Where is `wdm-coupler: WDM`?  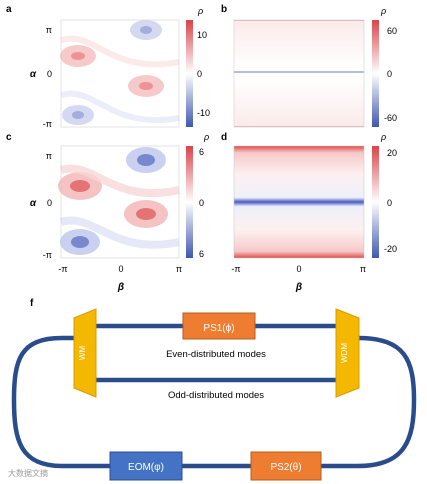 wdm-coupler: WDM is located at coordinates (347, 353).